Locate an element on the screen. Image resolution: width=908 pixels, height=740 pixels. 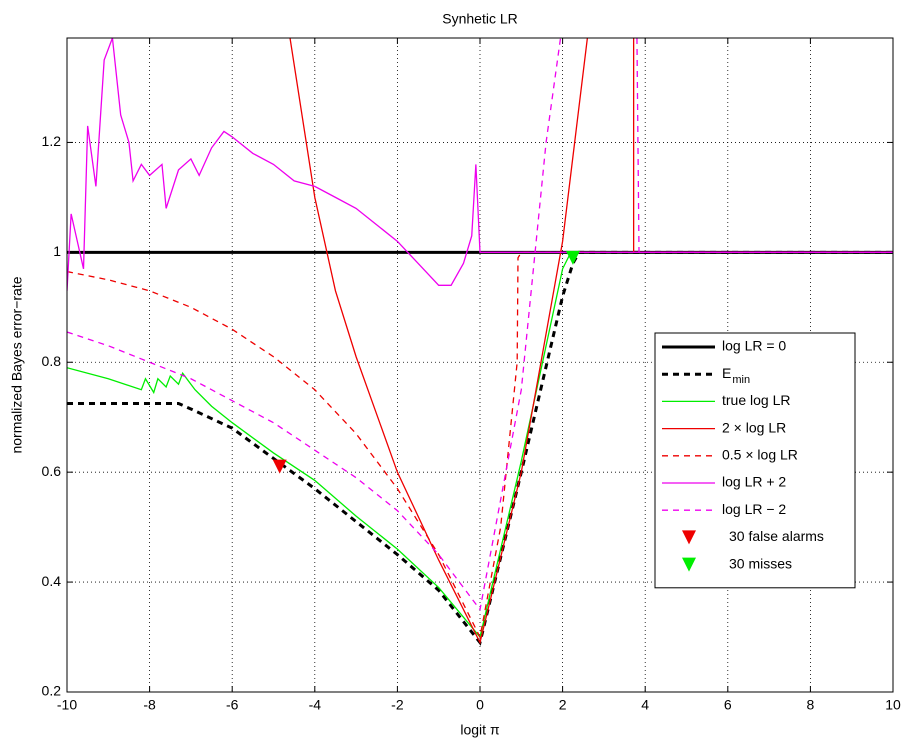
x-tick-label: 8 is located at coordinates (811, 705).